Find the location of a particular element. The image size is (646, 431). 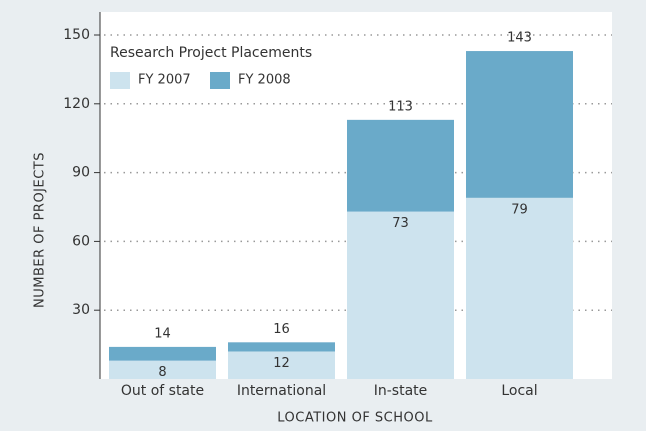

x-axis-label: LOCATION OF SCHOOL is located at coordinates (355, 418).